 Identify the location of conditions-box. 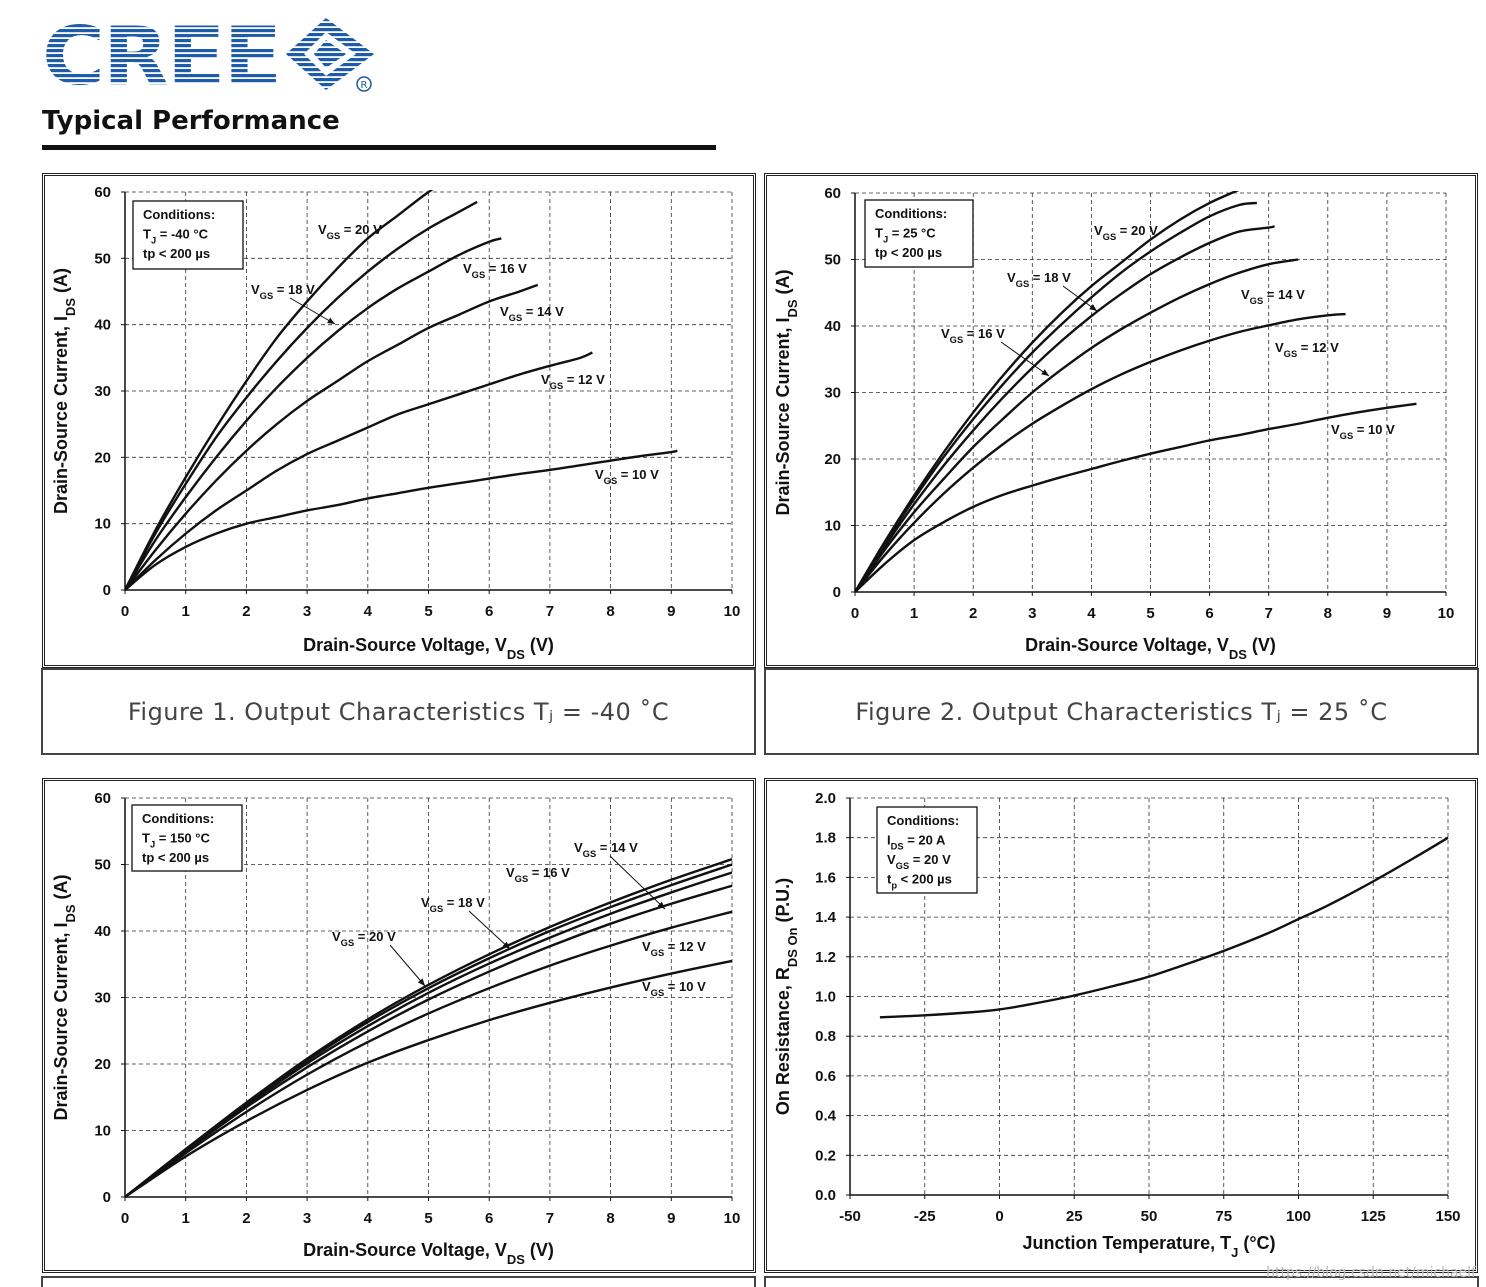
(187, 838).